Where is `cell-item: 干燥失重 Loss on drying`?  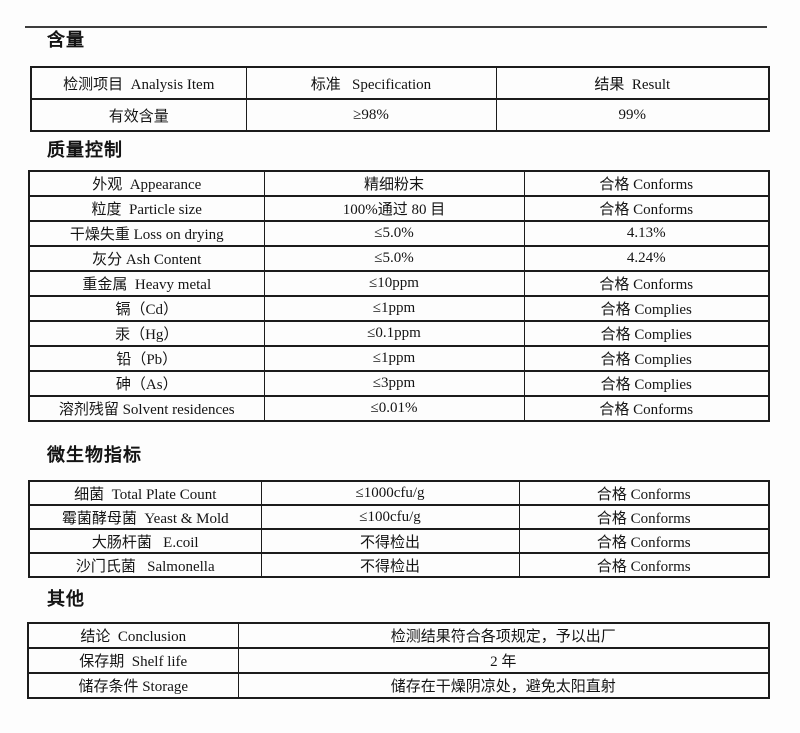 cell-item: 干燥失重 Loss on drying is located at coordinates (146, 233).